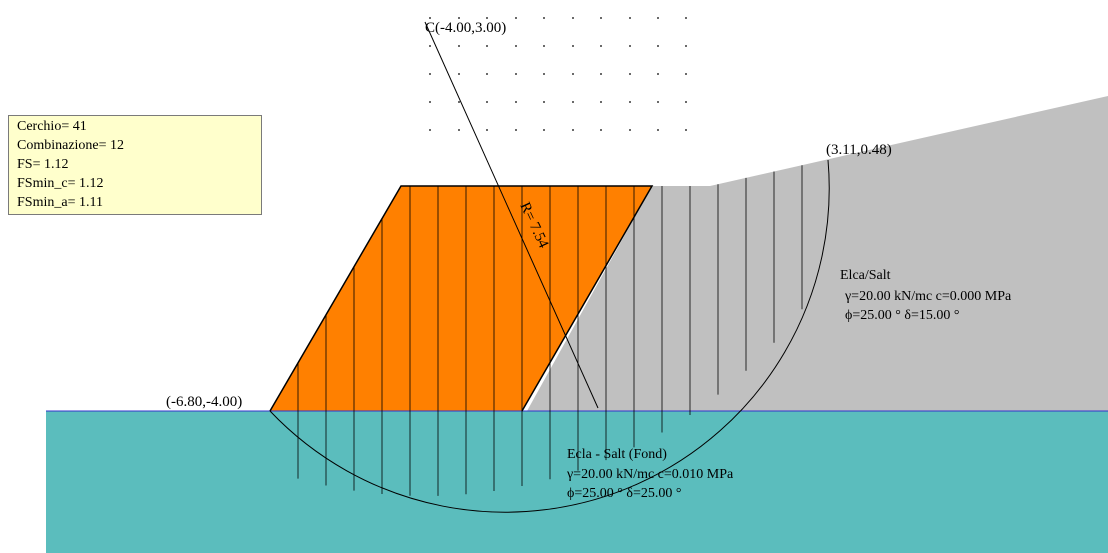 The width and height of the screenshot is (1108, 553). What do you see at coordinates (204, 402) in the screenshot?
I see `left-point-label: (-6.80,-4.00)` at bounding box center [204, 402].